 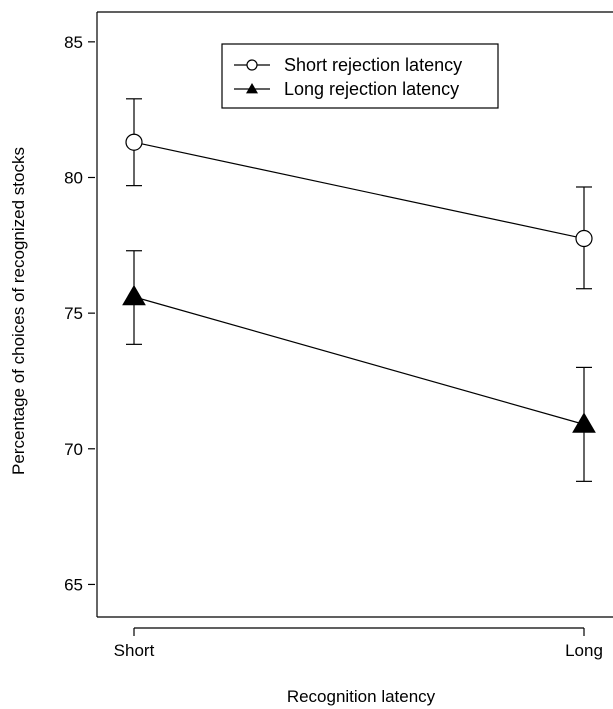 What do you see at coordinates (361, 696) in the screenshot?
I see `x-axis-label: Recognition latency` at bounding box center [361, 696].